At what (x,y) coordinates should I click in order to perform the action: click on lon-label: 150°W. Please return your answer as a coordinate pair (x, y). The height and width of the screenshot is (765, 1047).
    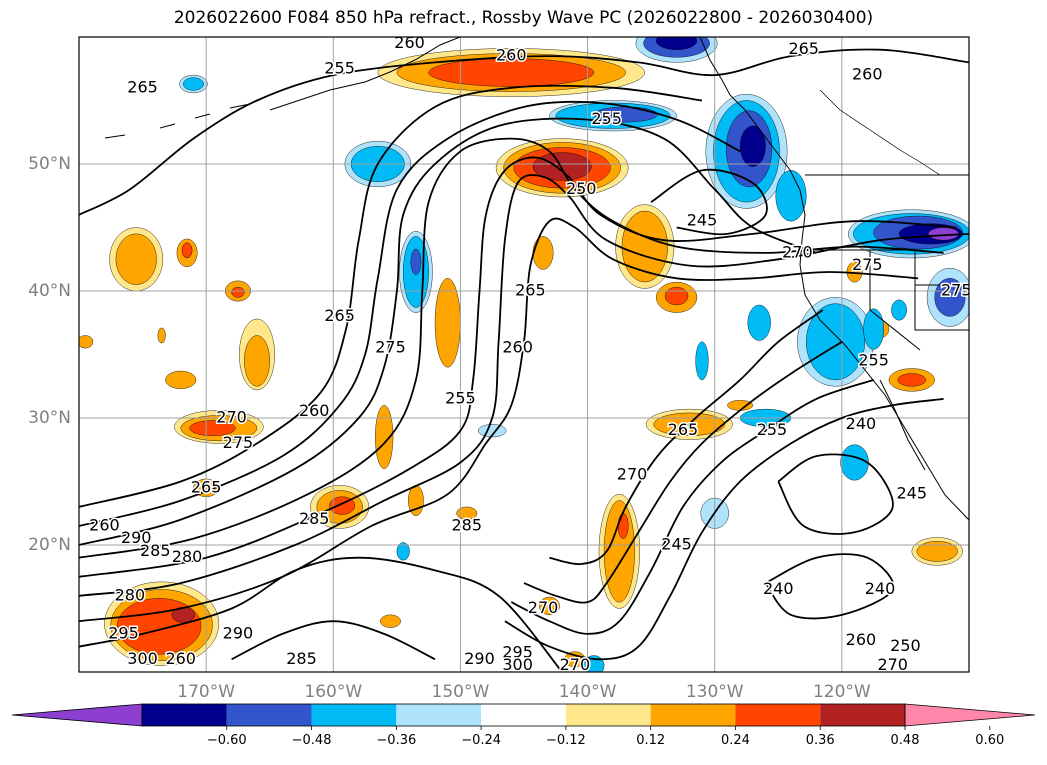
    Looking at the image, I should click on (461, 692).